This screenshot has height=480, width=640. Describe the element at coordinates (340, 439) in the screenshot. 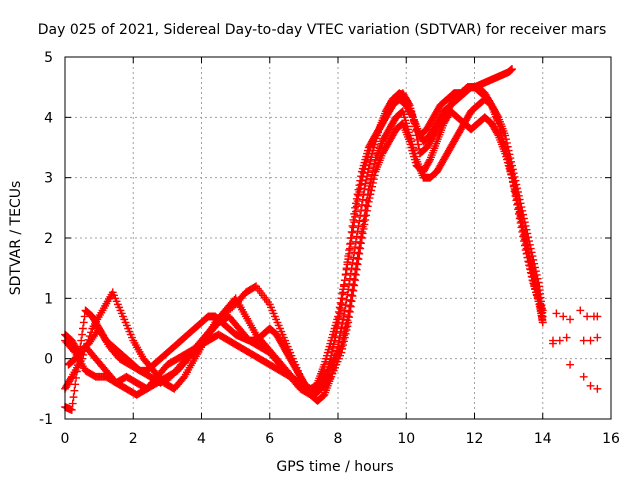

I see `x-tick-labels: 0 2 4 6 8 10 12 14 16` at that location.